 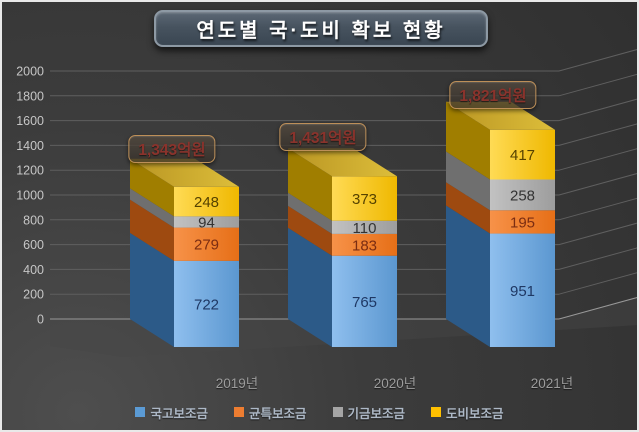 What do you see at coordinates (552, 383) in the screenshot?
I see `x-axis-label: 2021년` at bounding box center [552, 383].